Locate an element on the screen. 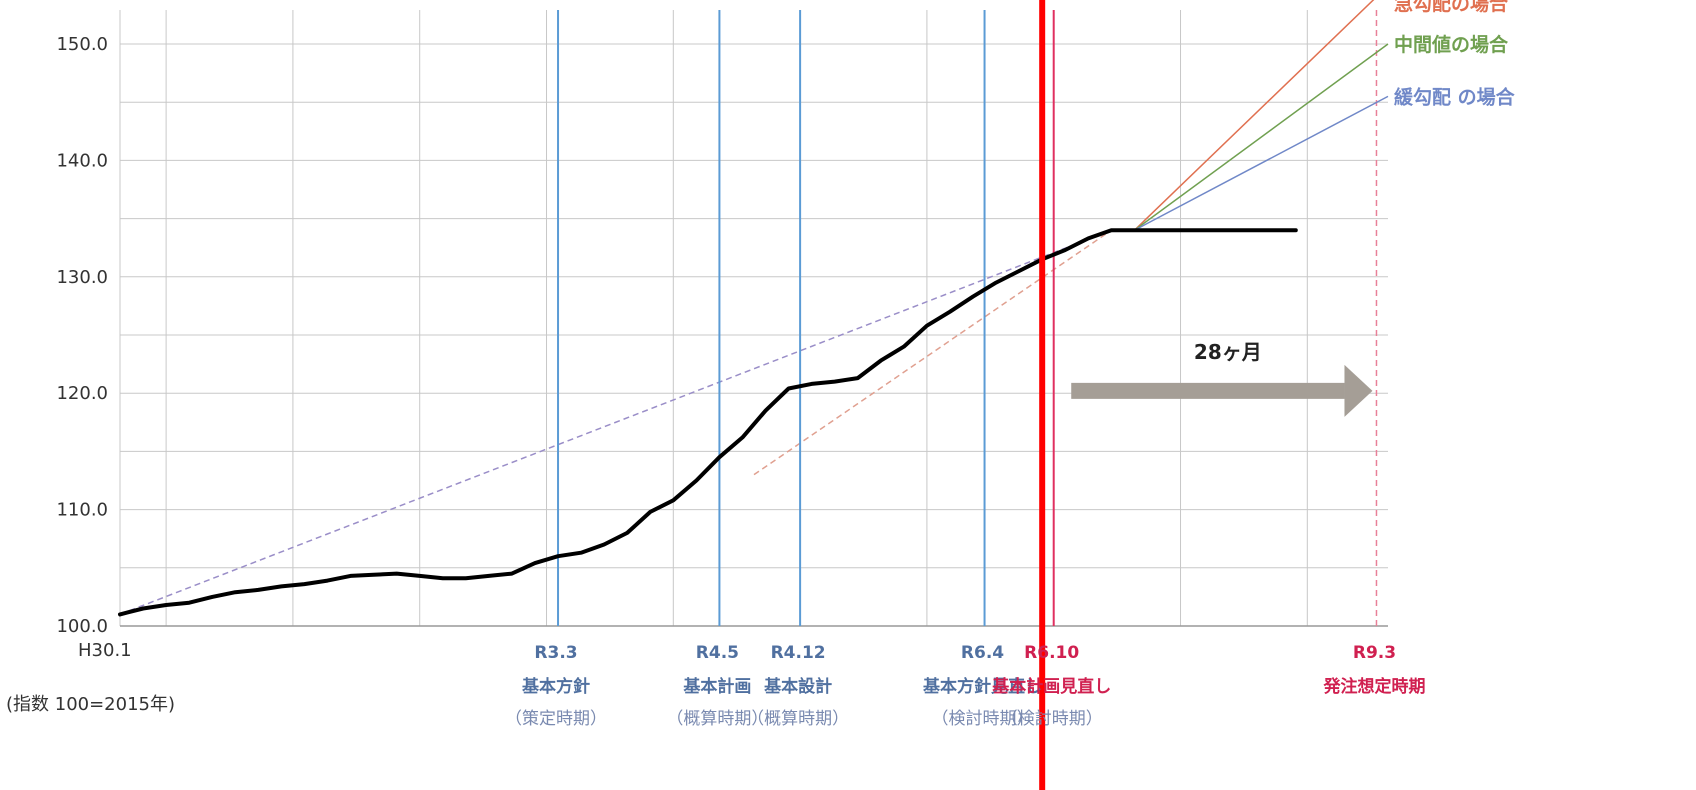  y-tick-label: 150.0 is located at coordinates (82, 44).